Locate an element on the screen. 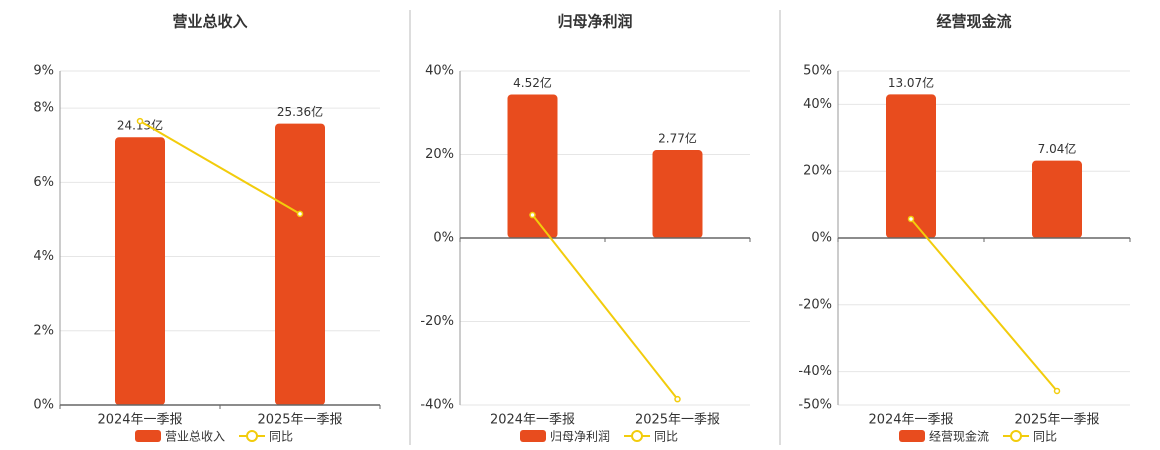  y-tick-label: 8% is located at coordinates (43, 108).